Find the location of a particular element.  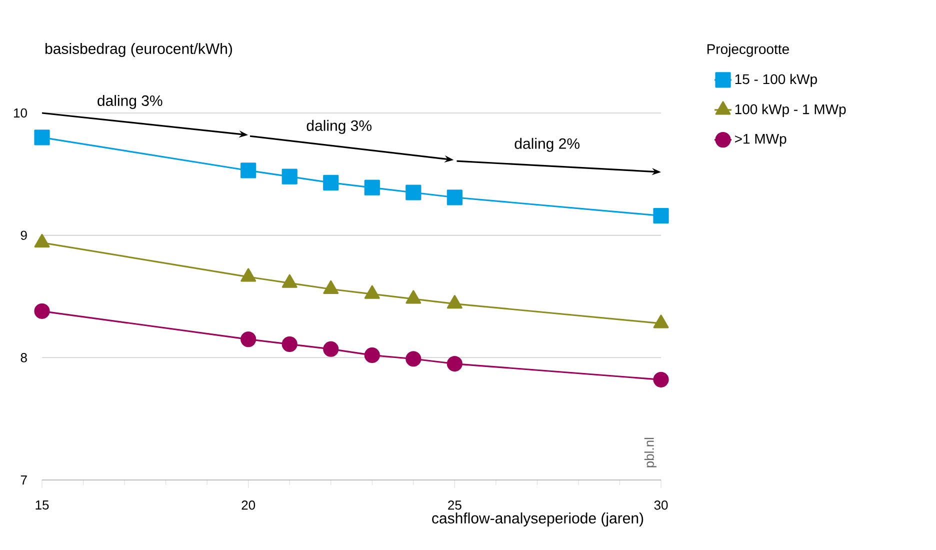

legend-label: >1 MWp is located at coordinates (760, 140).